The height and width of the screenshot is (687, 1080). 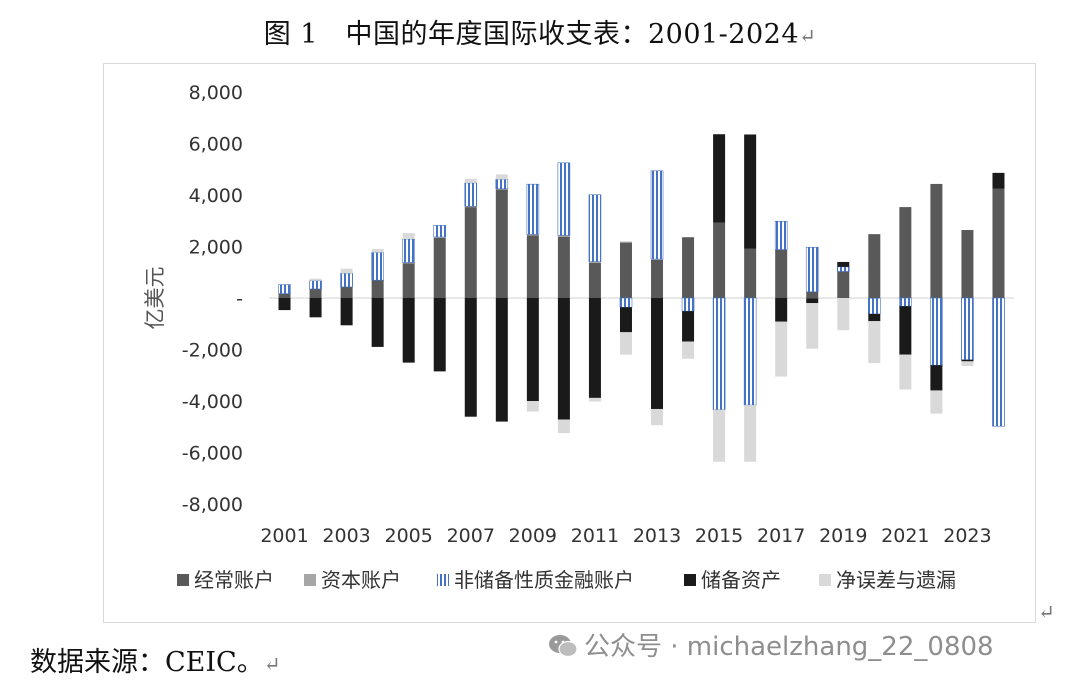 What do you see at coordinates (719, 536) in the screenshot?
I see `x-tick-label: 2015` at bounding box center [719, 536].